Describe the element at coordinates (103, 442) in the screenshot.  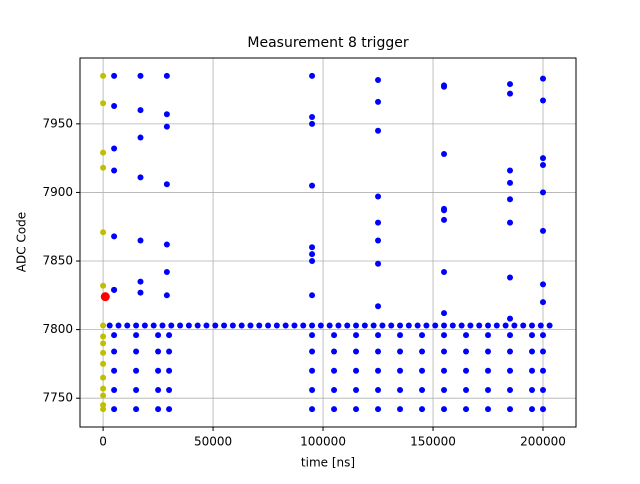
I see `x-tick-label: 0` at that location.